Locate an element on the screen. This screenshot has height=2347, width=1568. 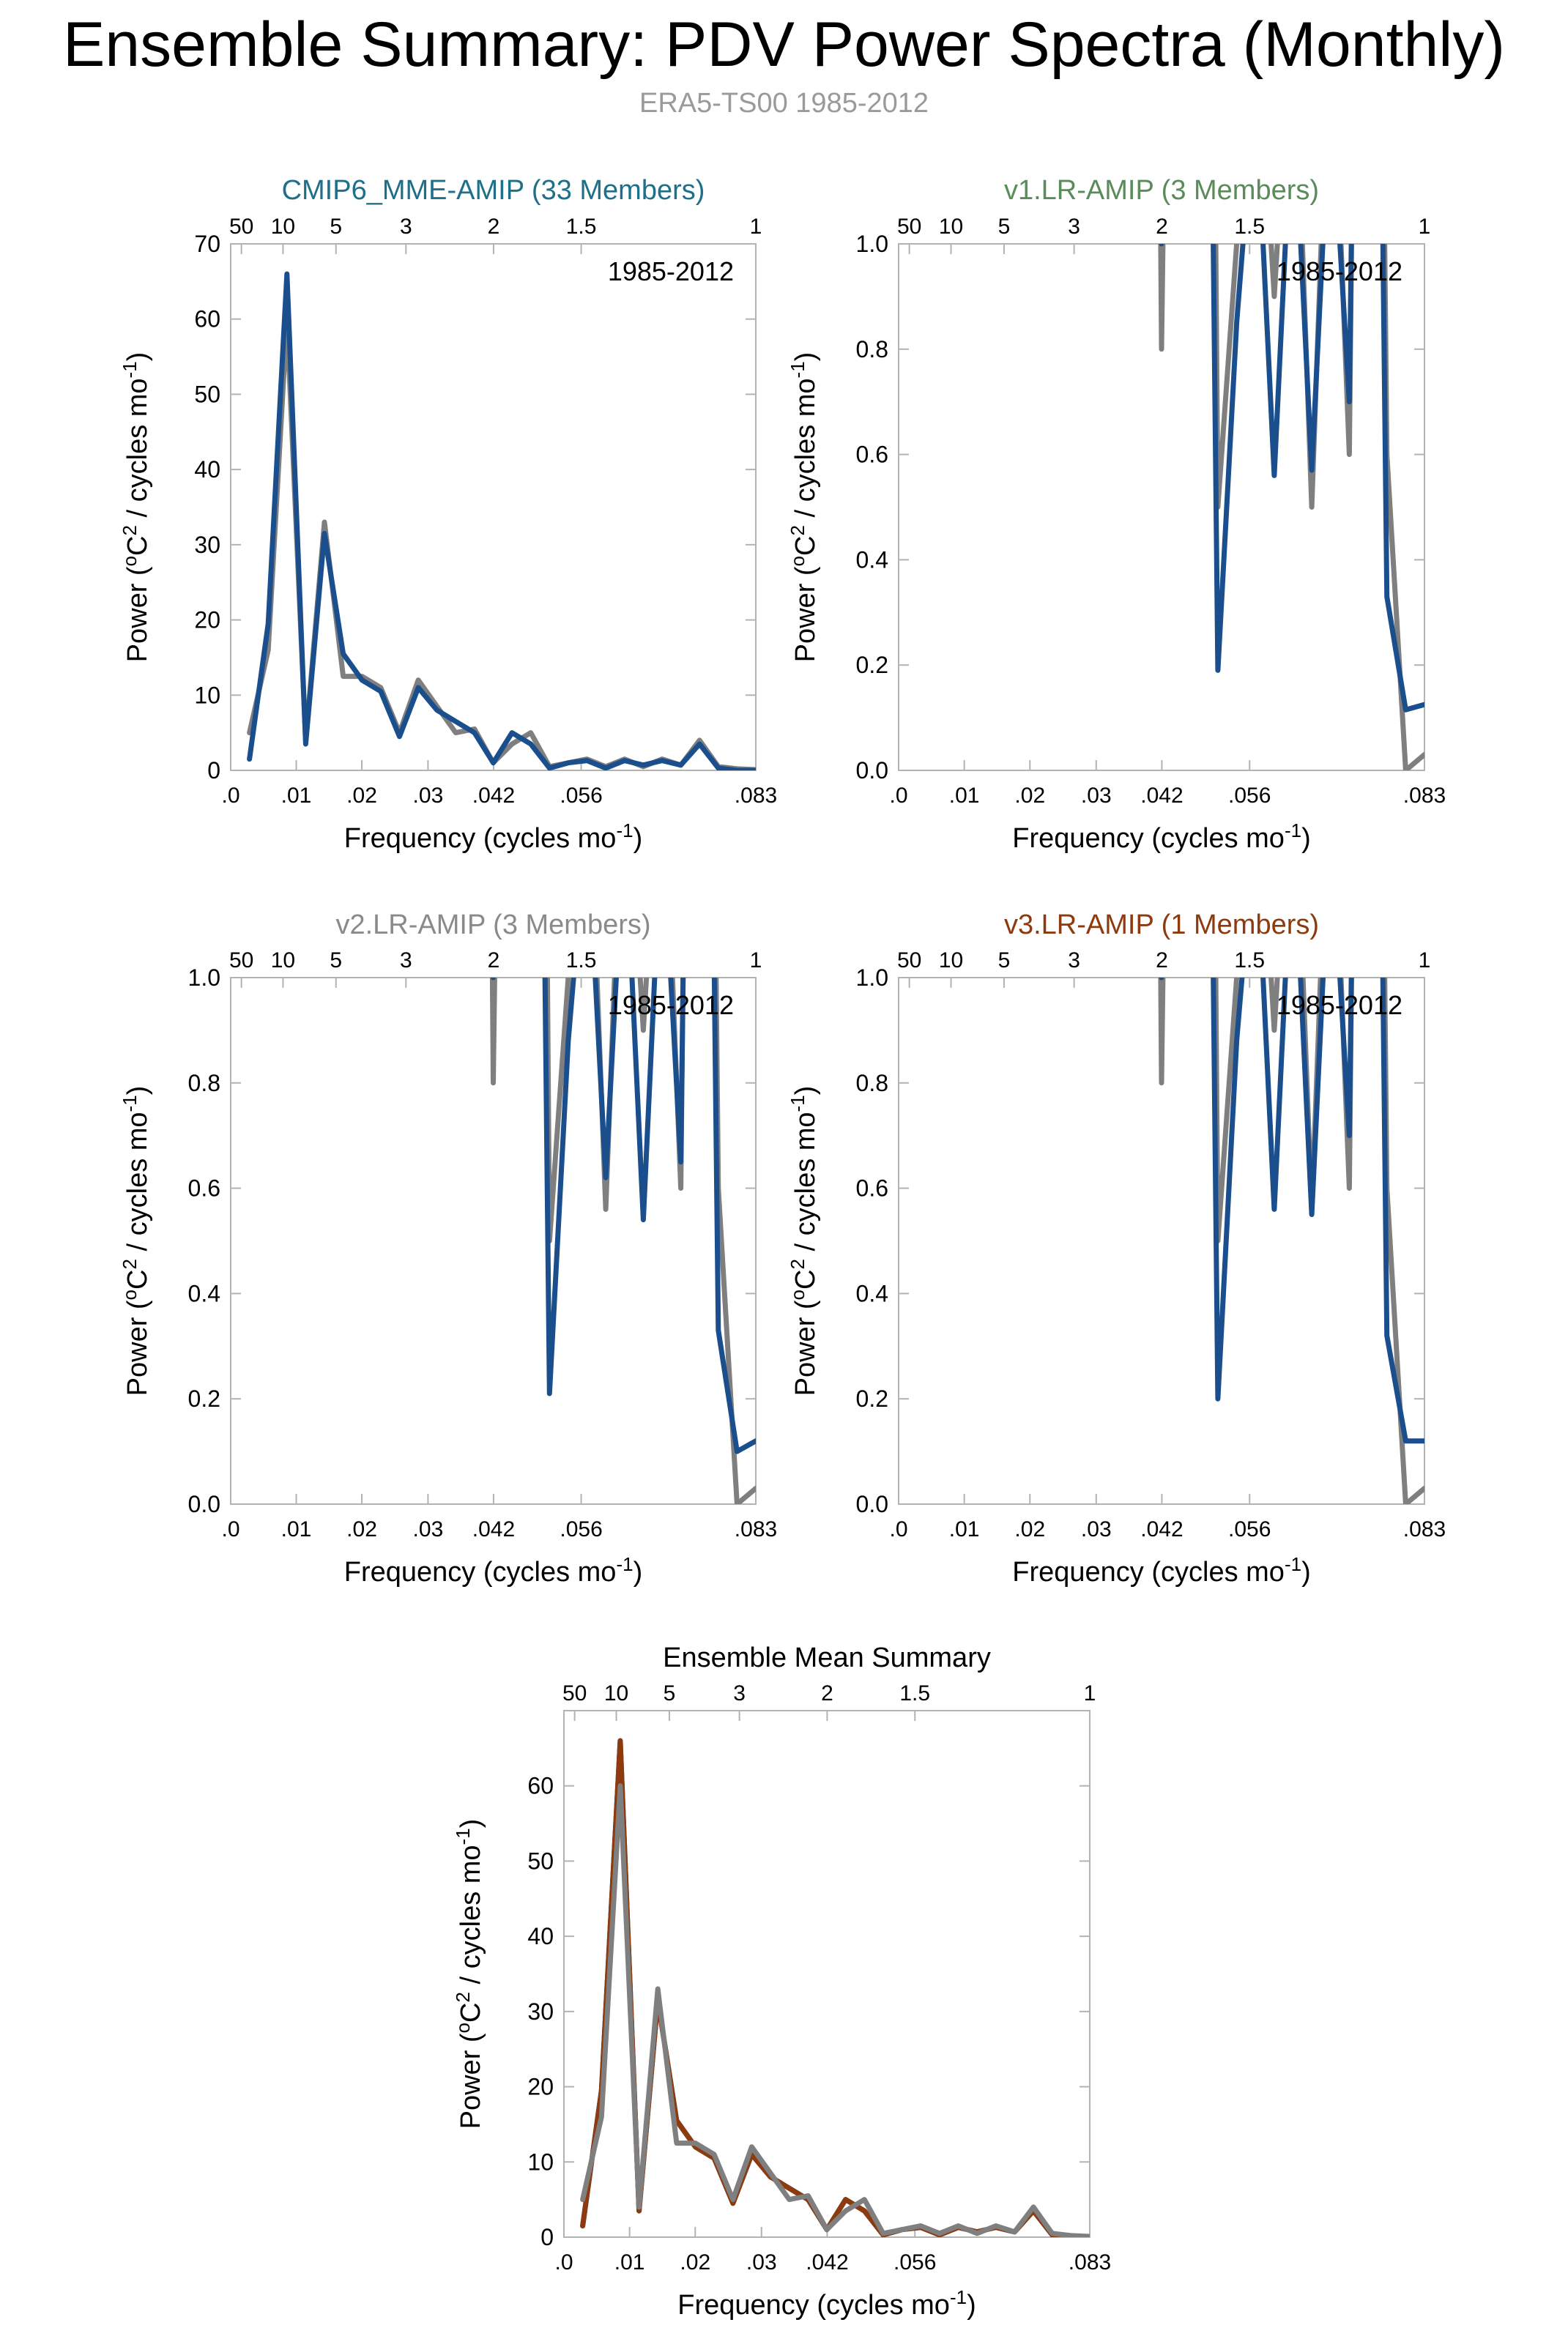
y-tick-label: 70 is located at coordinates (207, 244).